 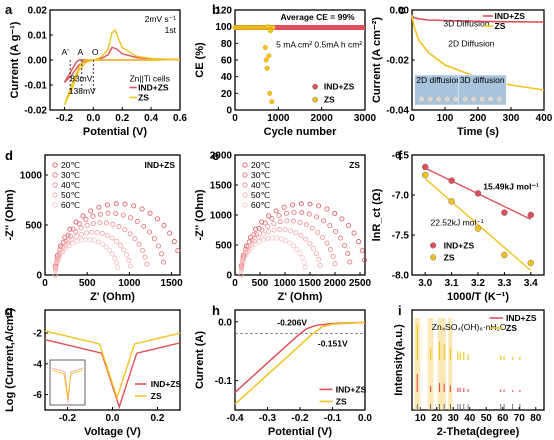 I want to click on x-tick-label-e: 1500, so click(x=310, y=283).